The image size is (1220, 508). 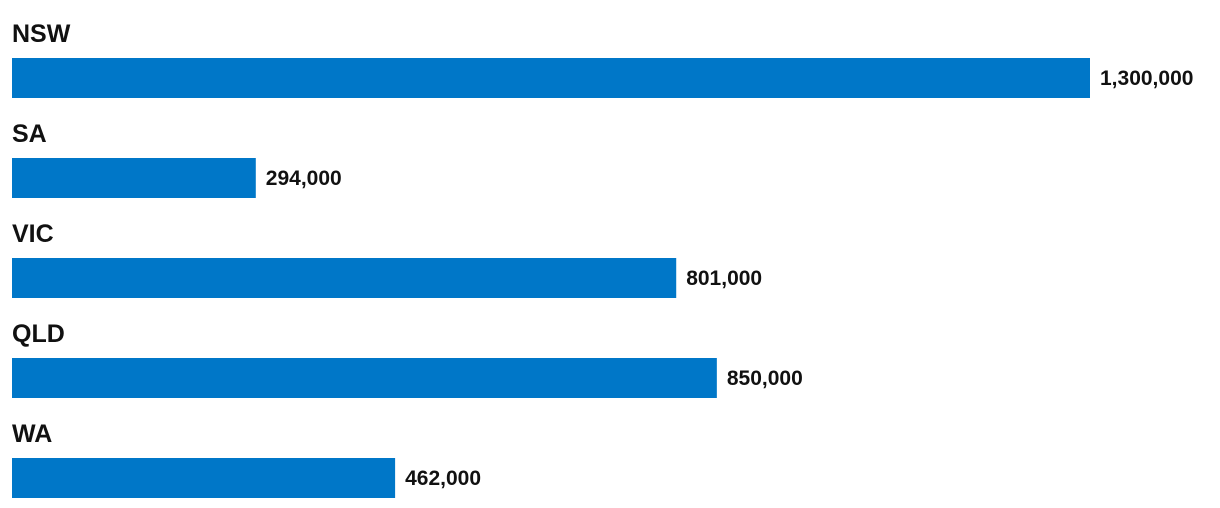 I want to click on category-label: NSW, so click(x=41, y=34).